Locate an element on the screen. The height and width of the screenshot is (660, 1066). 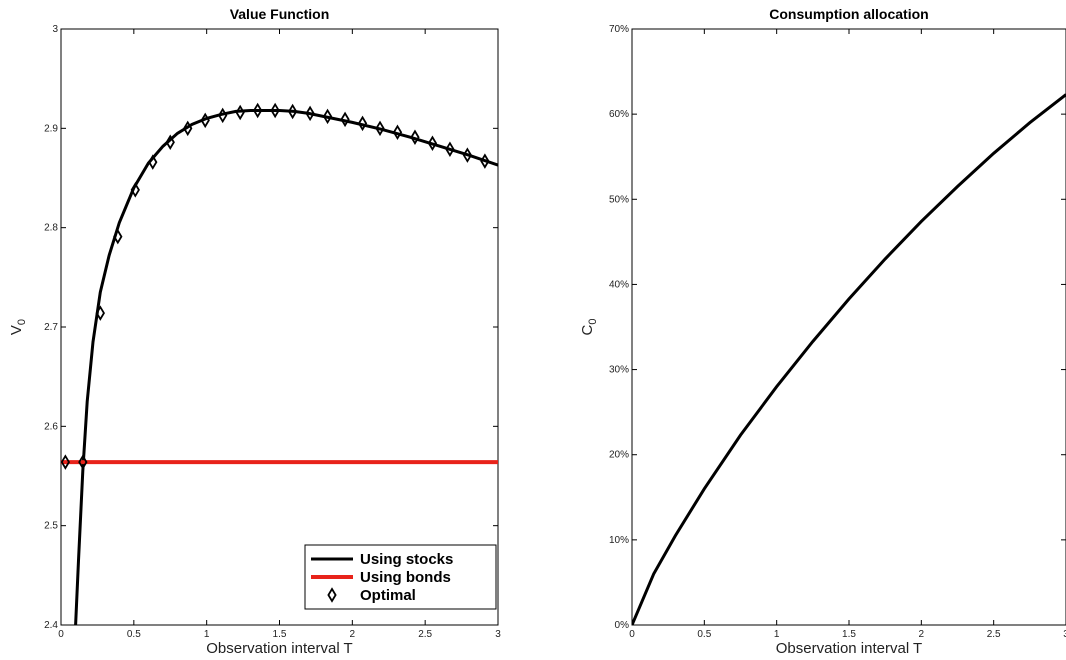
legend-label: Optimal is located at coordinates (388, 595).